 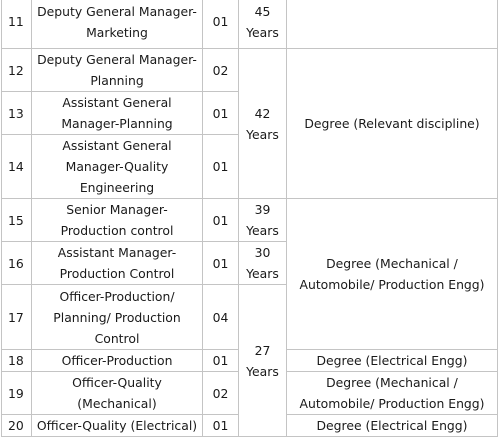 What do you see at coordinates (262, 24) in the screenshot?
I see `age-limit: 45 Years` at bounding box center [262, 24].